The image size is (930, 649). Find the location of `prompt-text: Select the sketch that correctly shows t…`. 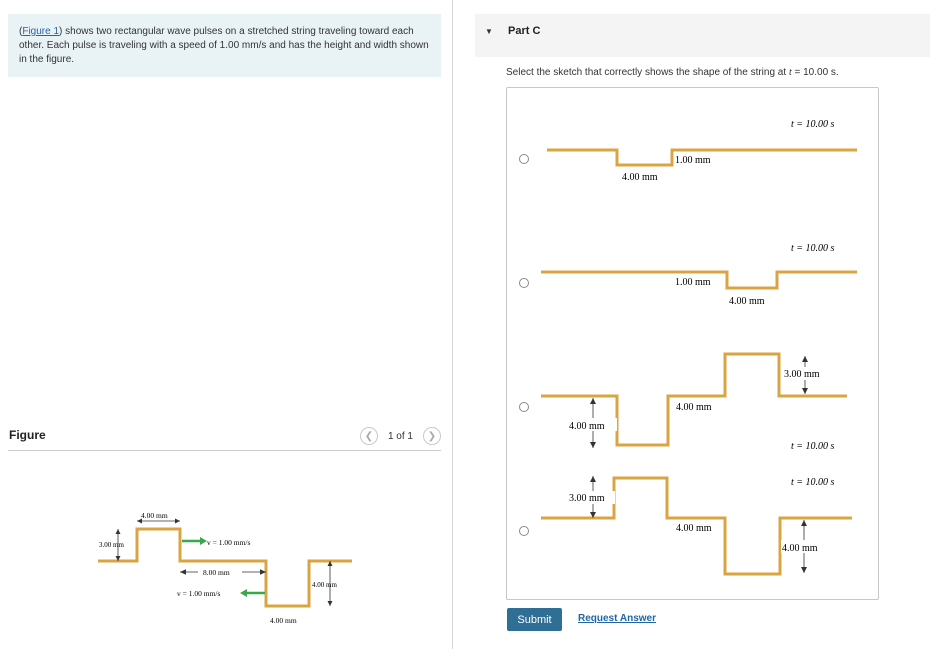

prompt-text: Select the sketch that correctly shows t… is located at coordinates (647, 72).